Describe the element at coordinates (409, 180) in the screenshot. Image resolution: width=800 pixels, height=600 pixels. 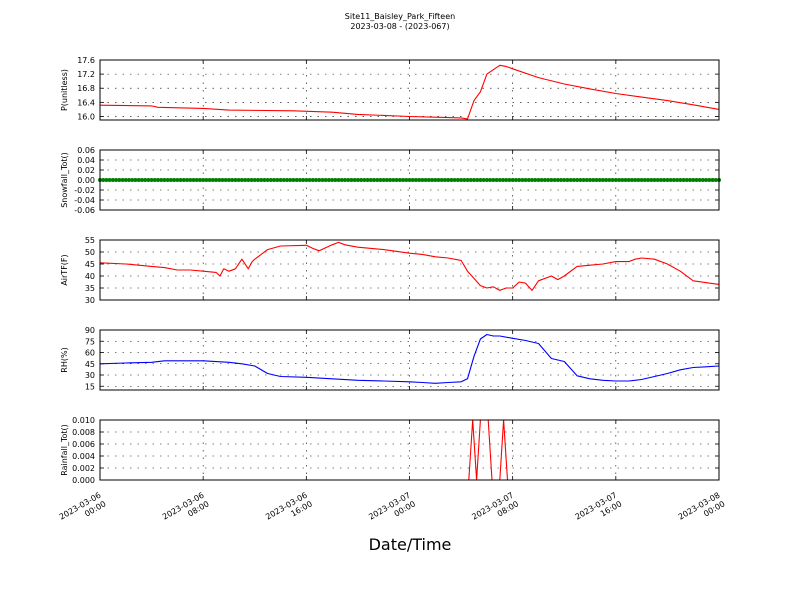
I see `series-markers` at that location.